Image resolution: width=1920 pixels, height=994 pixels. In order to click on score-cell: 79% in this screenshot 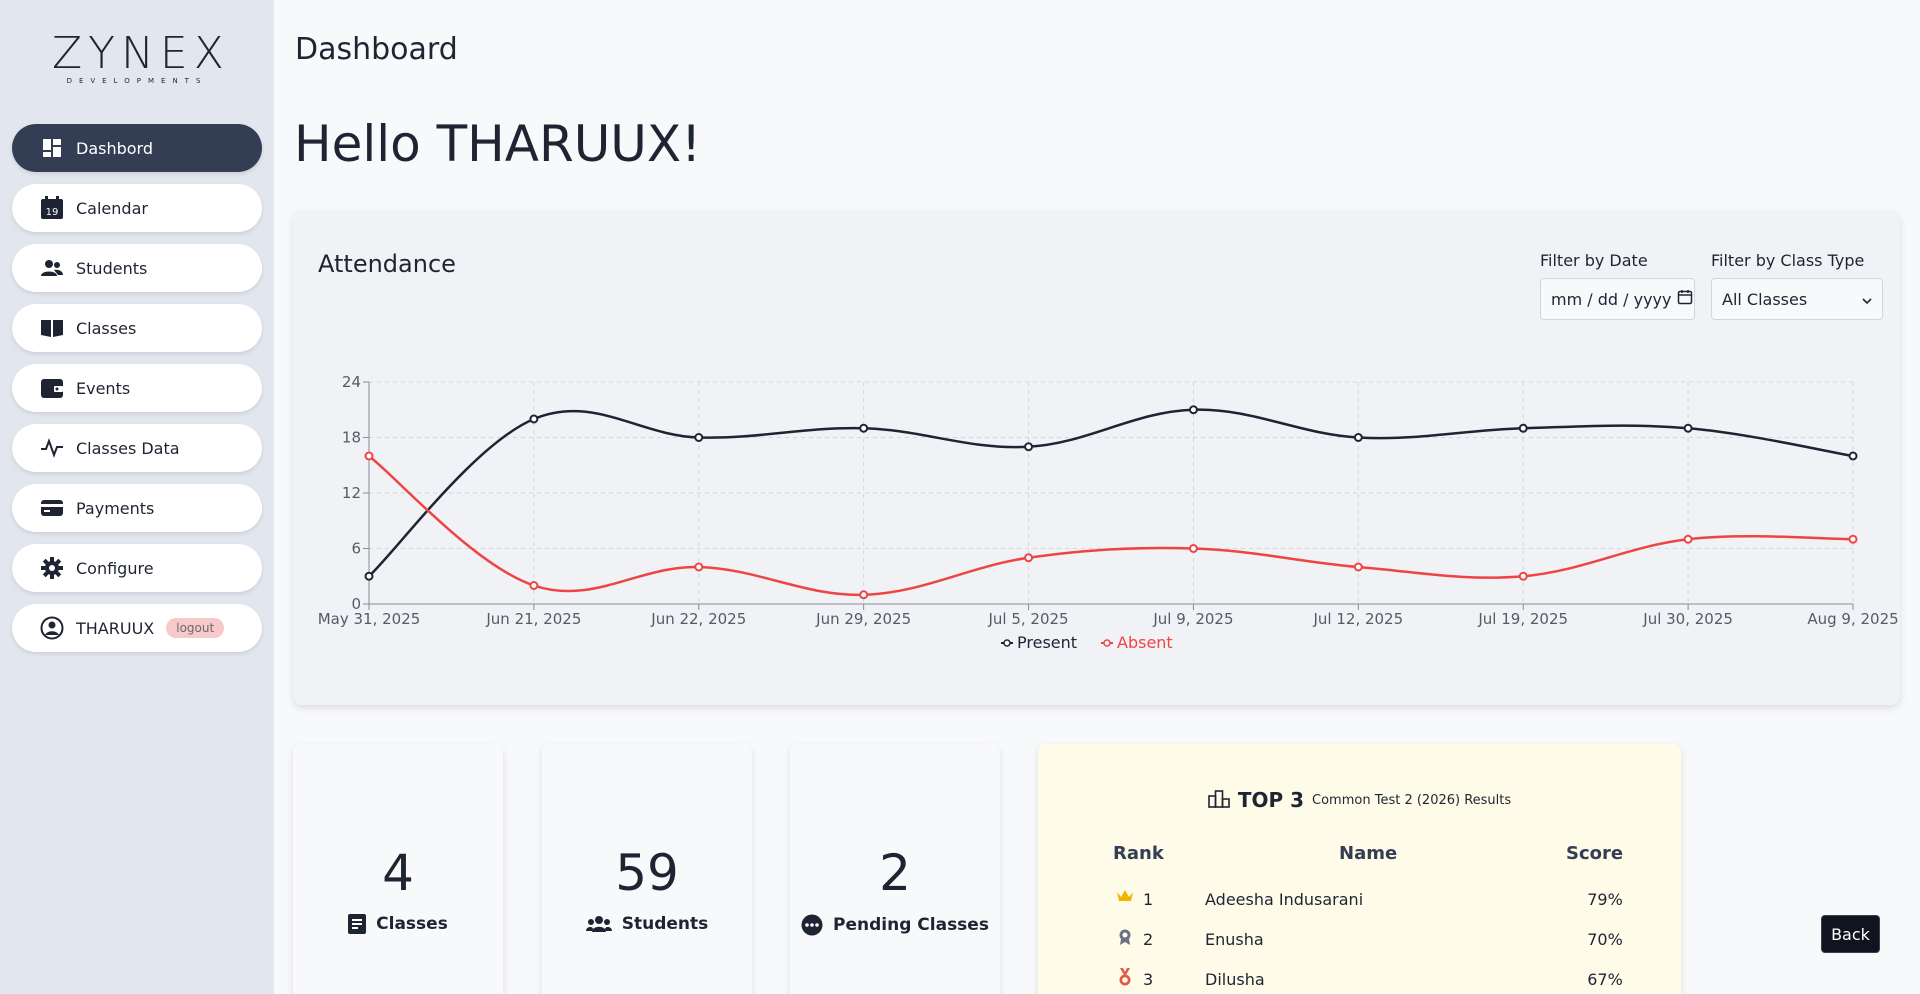, I will do `click(1605, 899)`.